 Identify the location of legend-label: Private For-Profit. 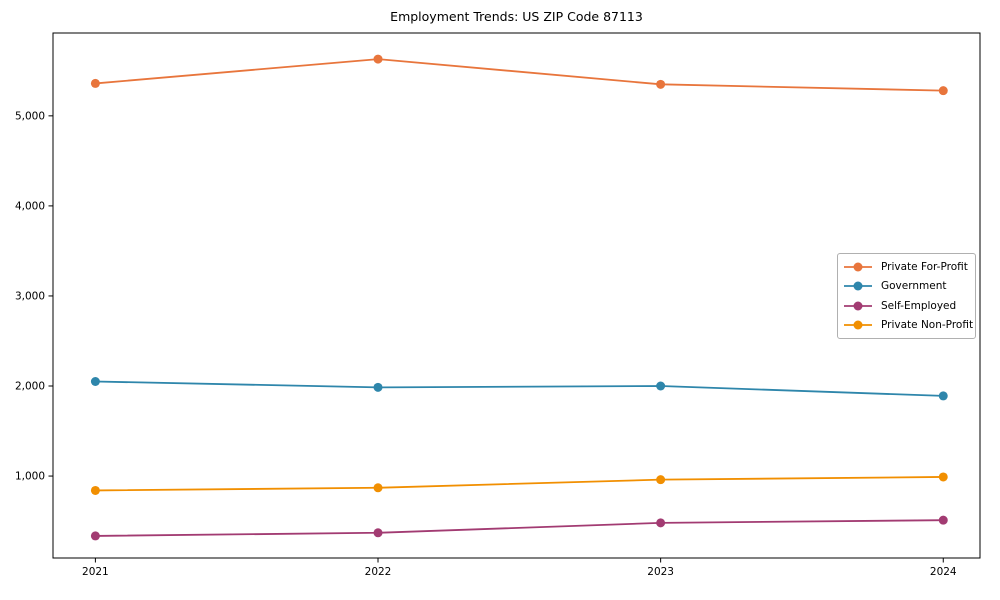
(924, 266).